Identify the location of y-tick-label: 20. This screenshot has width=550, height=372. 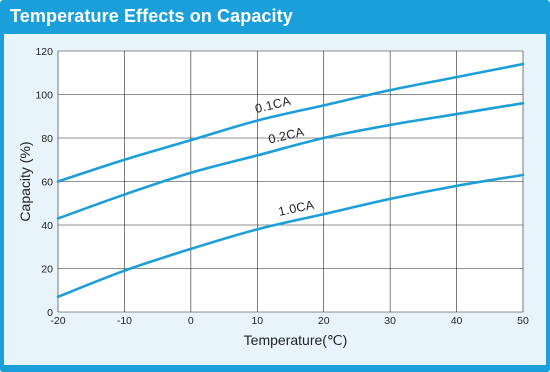
(47, 270).